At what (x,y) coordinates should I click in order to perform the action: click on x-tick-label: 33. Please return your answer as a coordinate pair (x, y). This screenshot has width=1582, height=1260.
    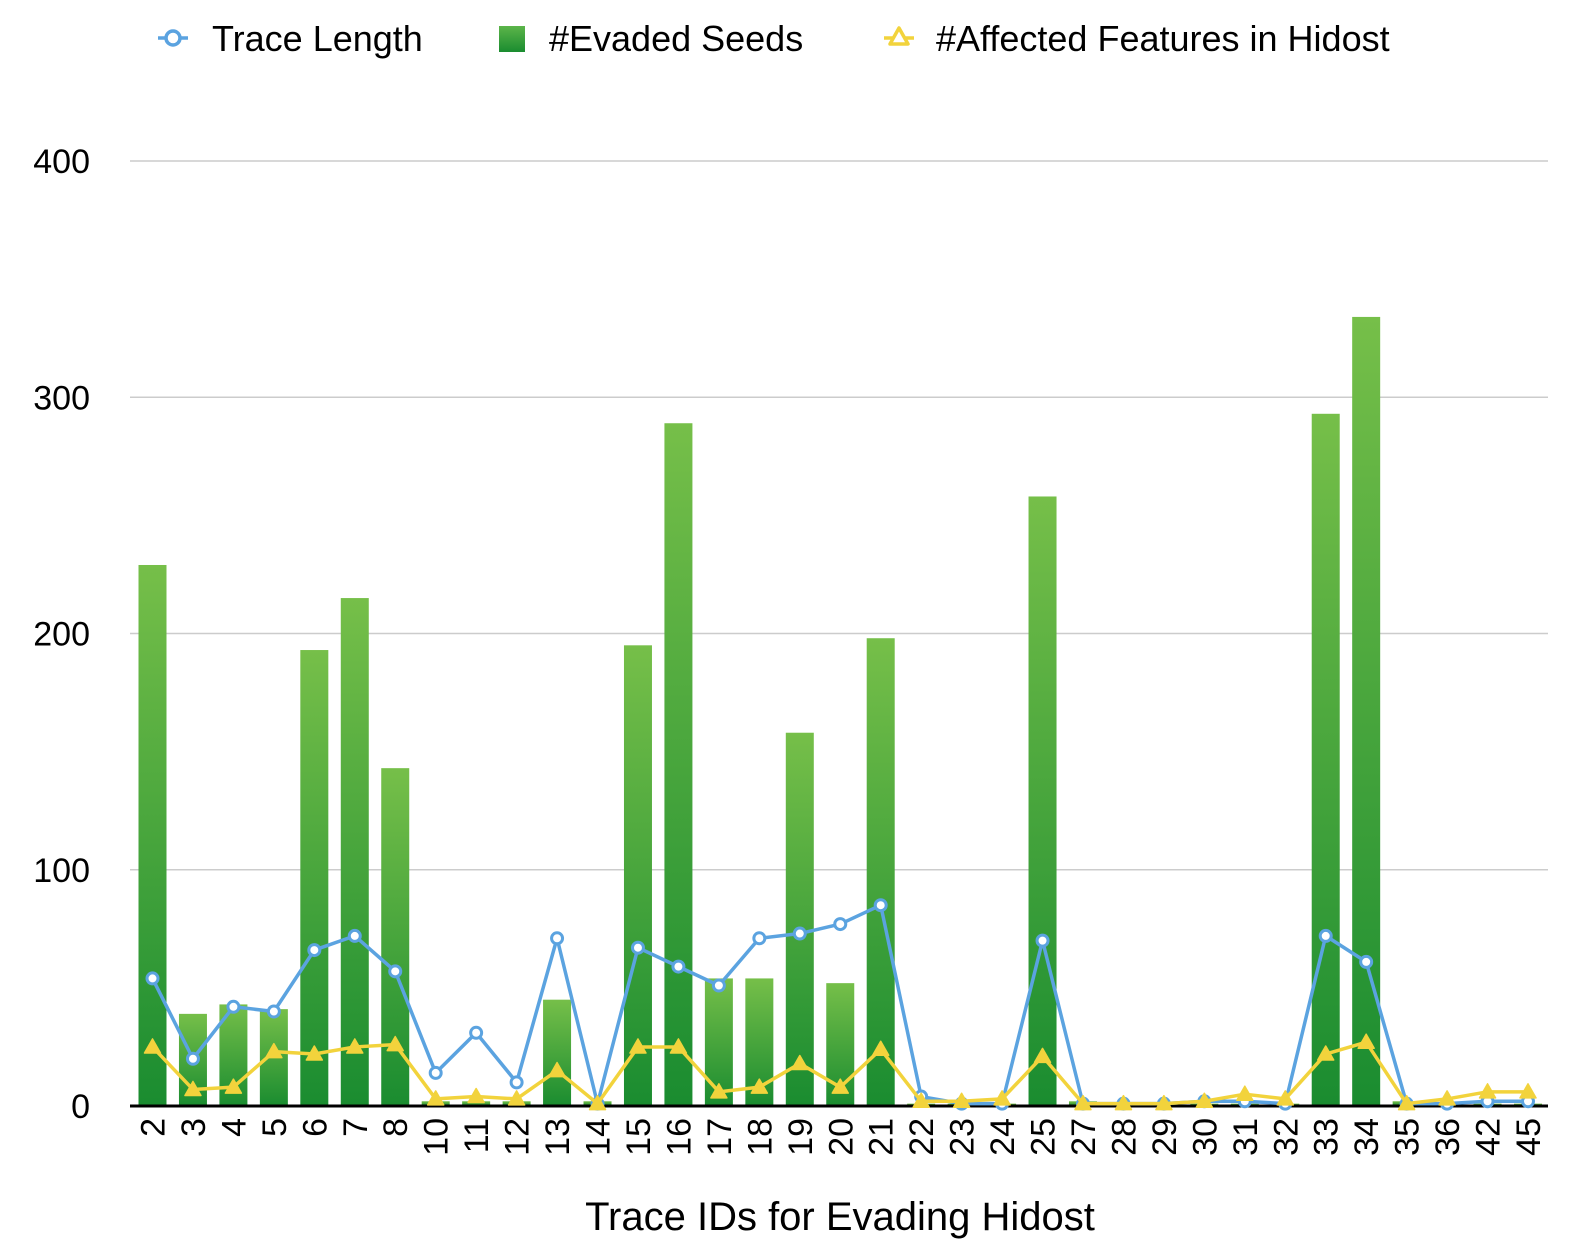
    Looking at the image, I should click on (1327, 1137).